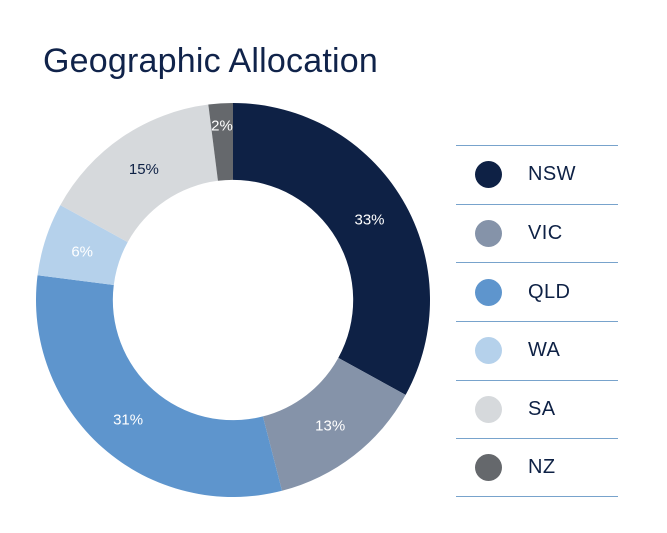 This screenshot has height=533, width=667. Describe the element at coordinates (549, 291) in the screenshot. I see `legend-label-qld: QLD` at that location.